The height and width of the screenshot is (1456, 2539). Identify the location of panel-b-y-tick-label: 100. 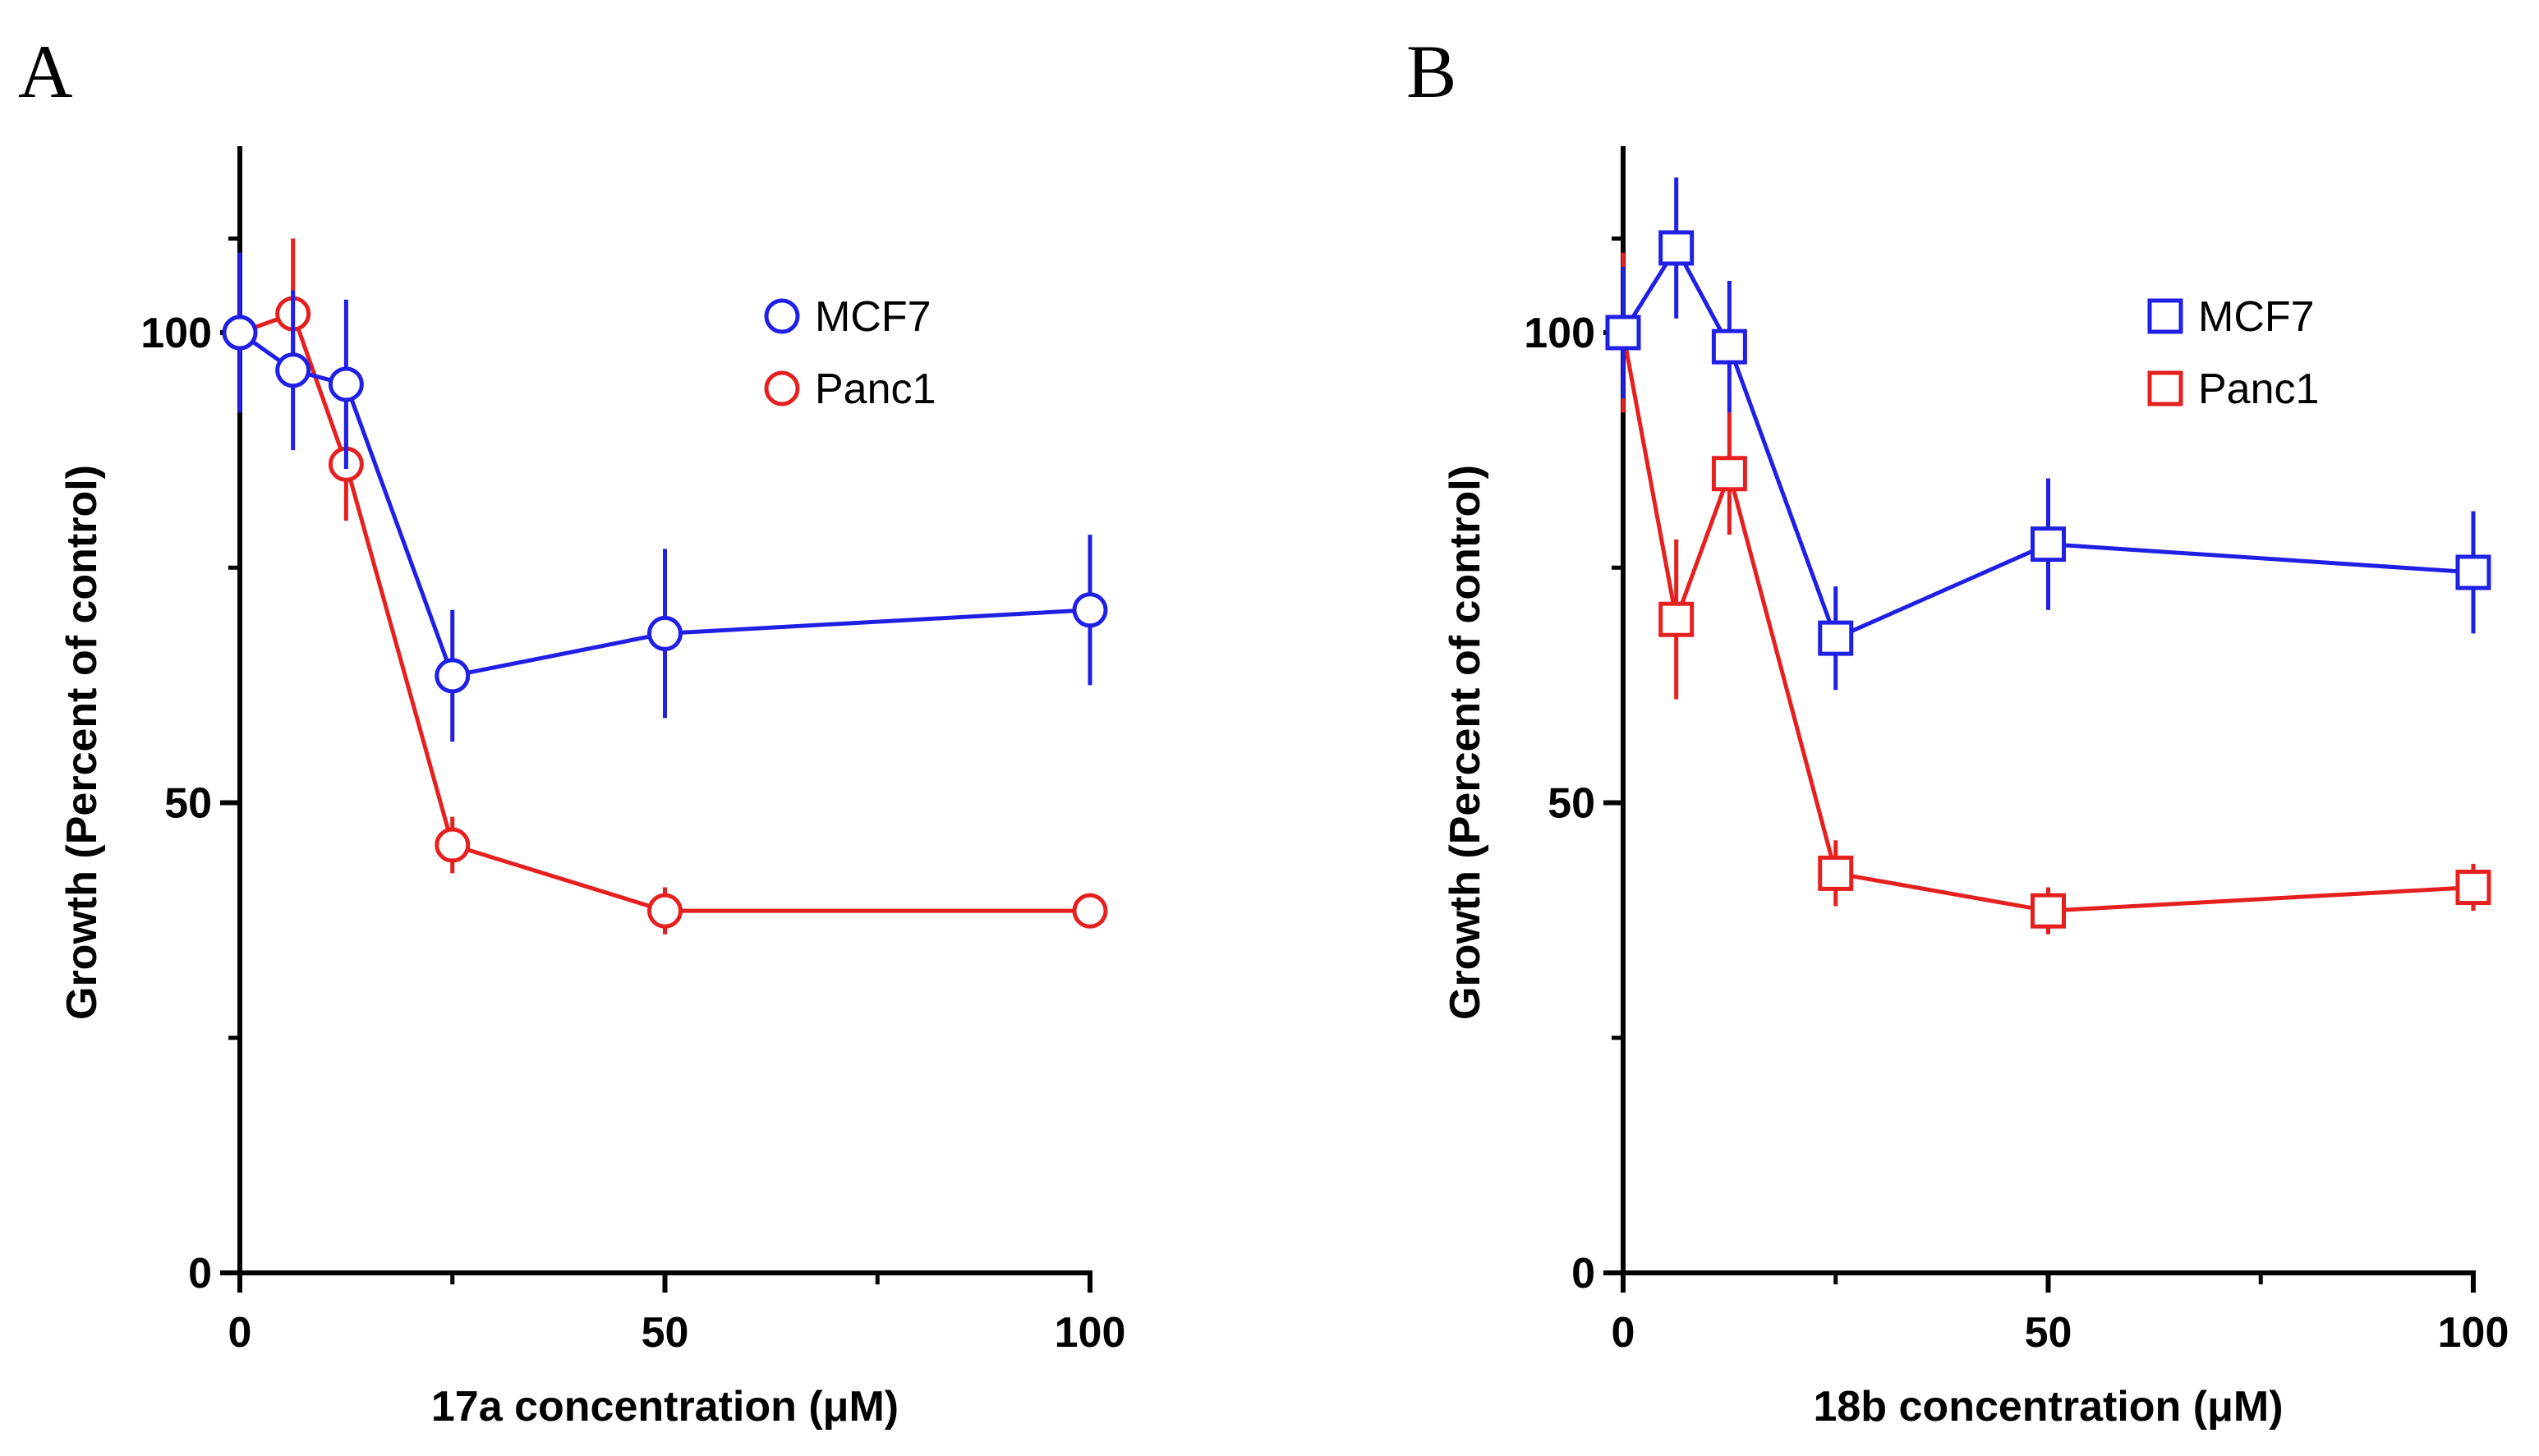
(1559, 333).